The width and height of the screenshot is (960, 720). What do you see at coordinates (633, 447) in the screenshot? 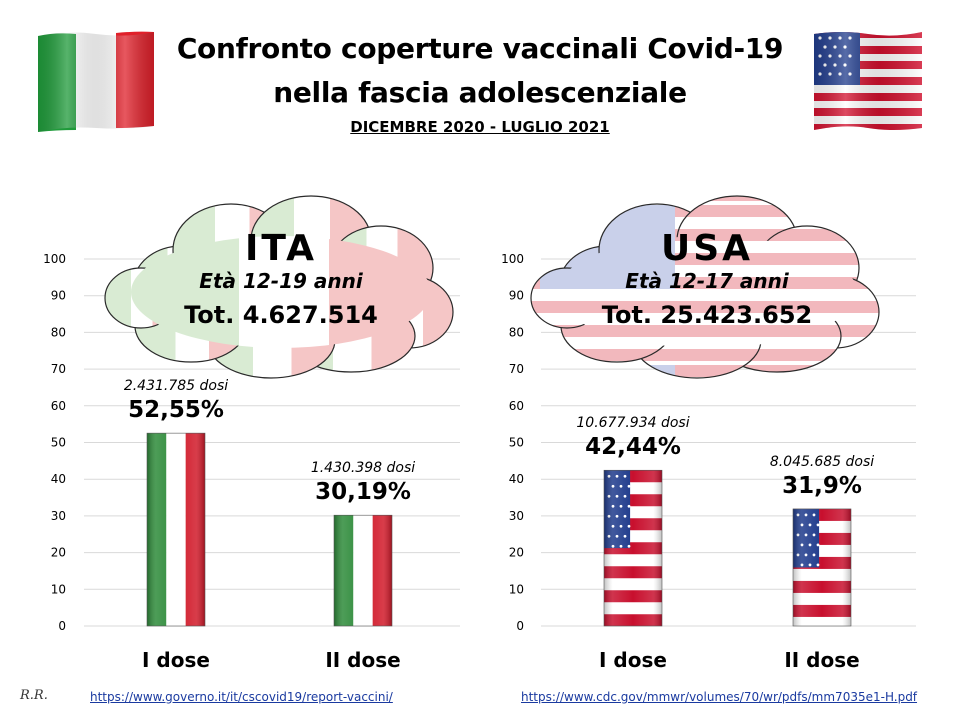
I see `value-label: 42,44%` at bounding box center [633, 447].